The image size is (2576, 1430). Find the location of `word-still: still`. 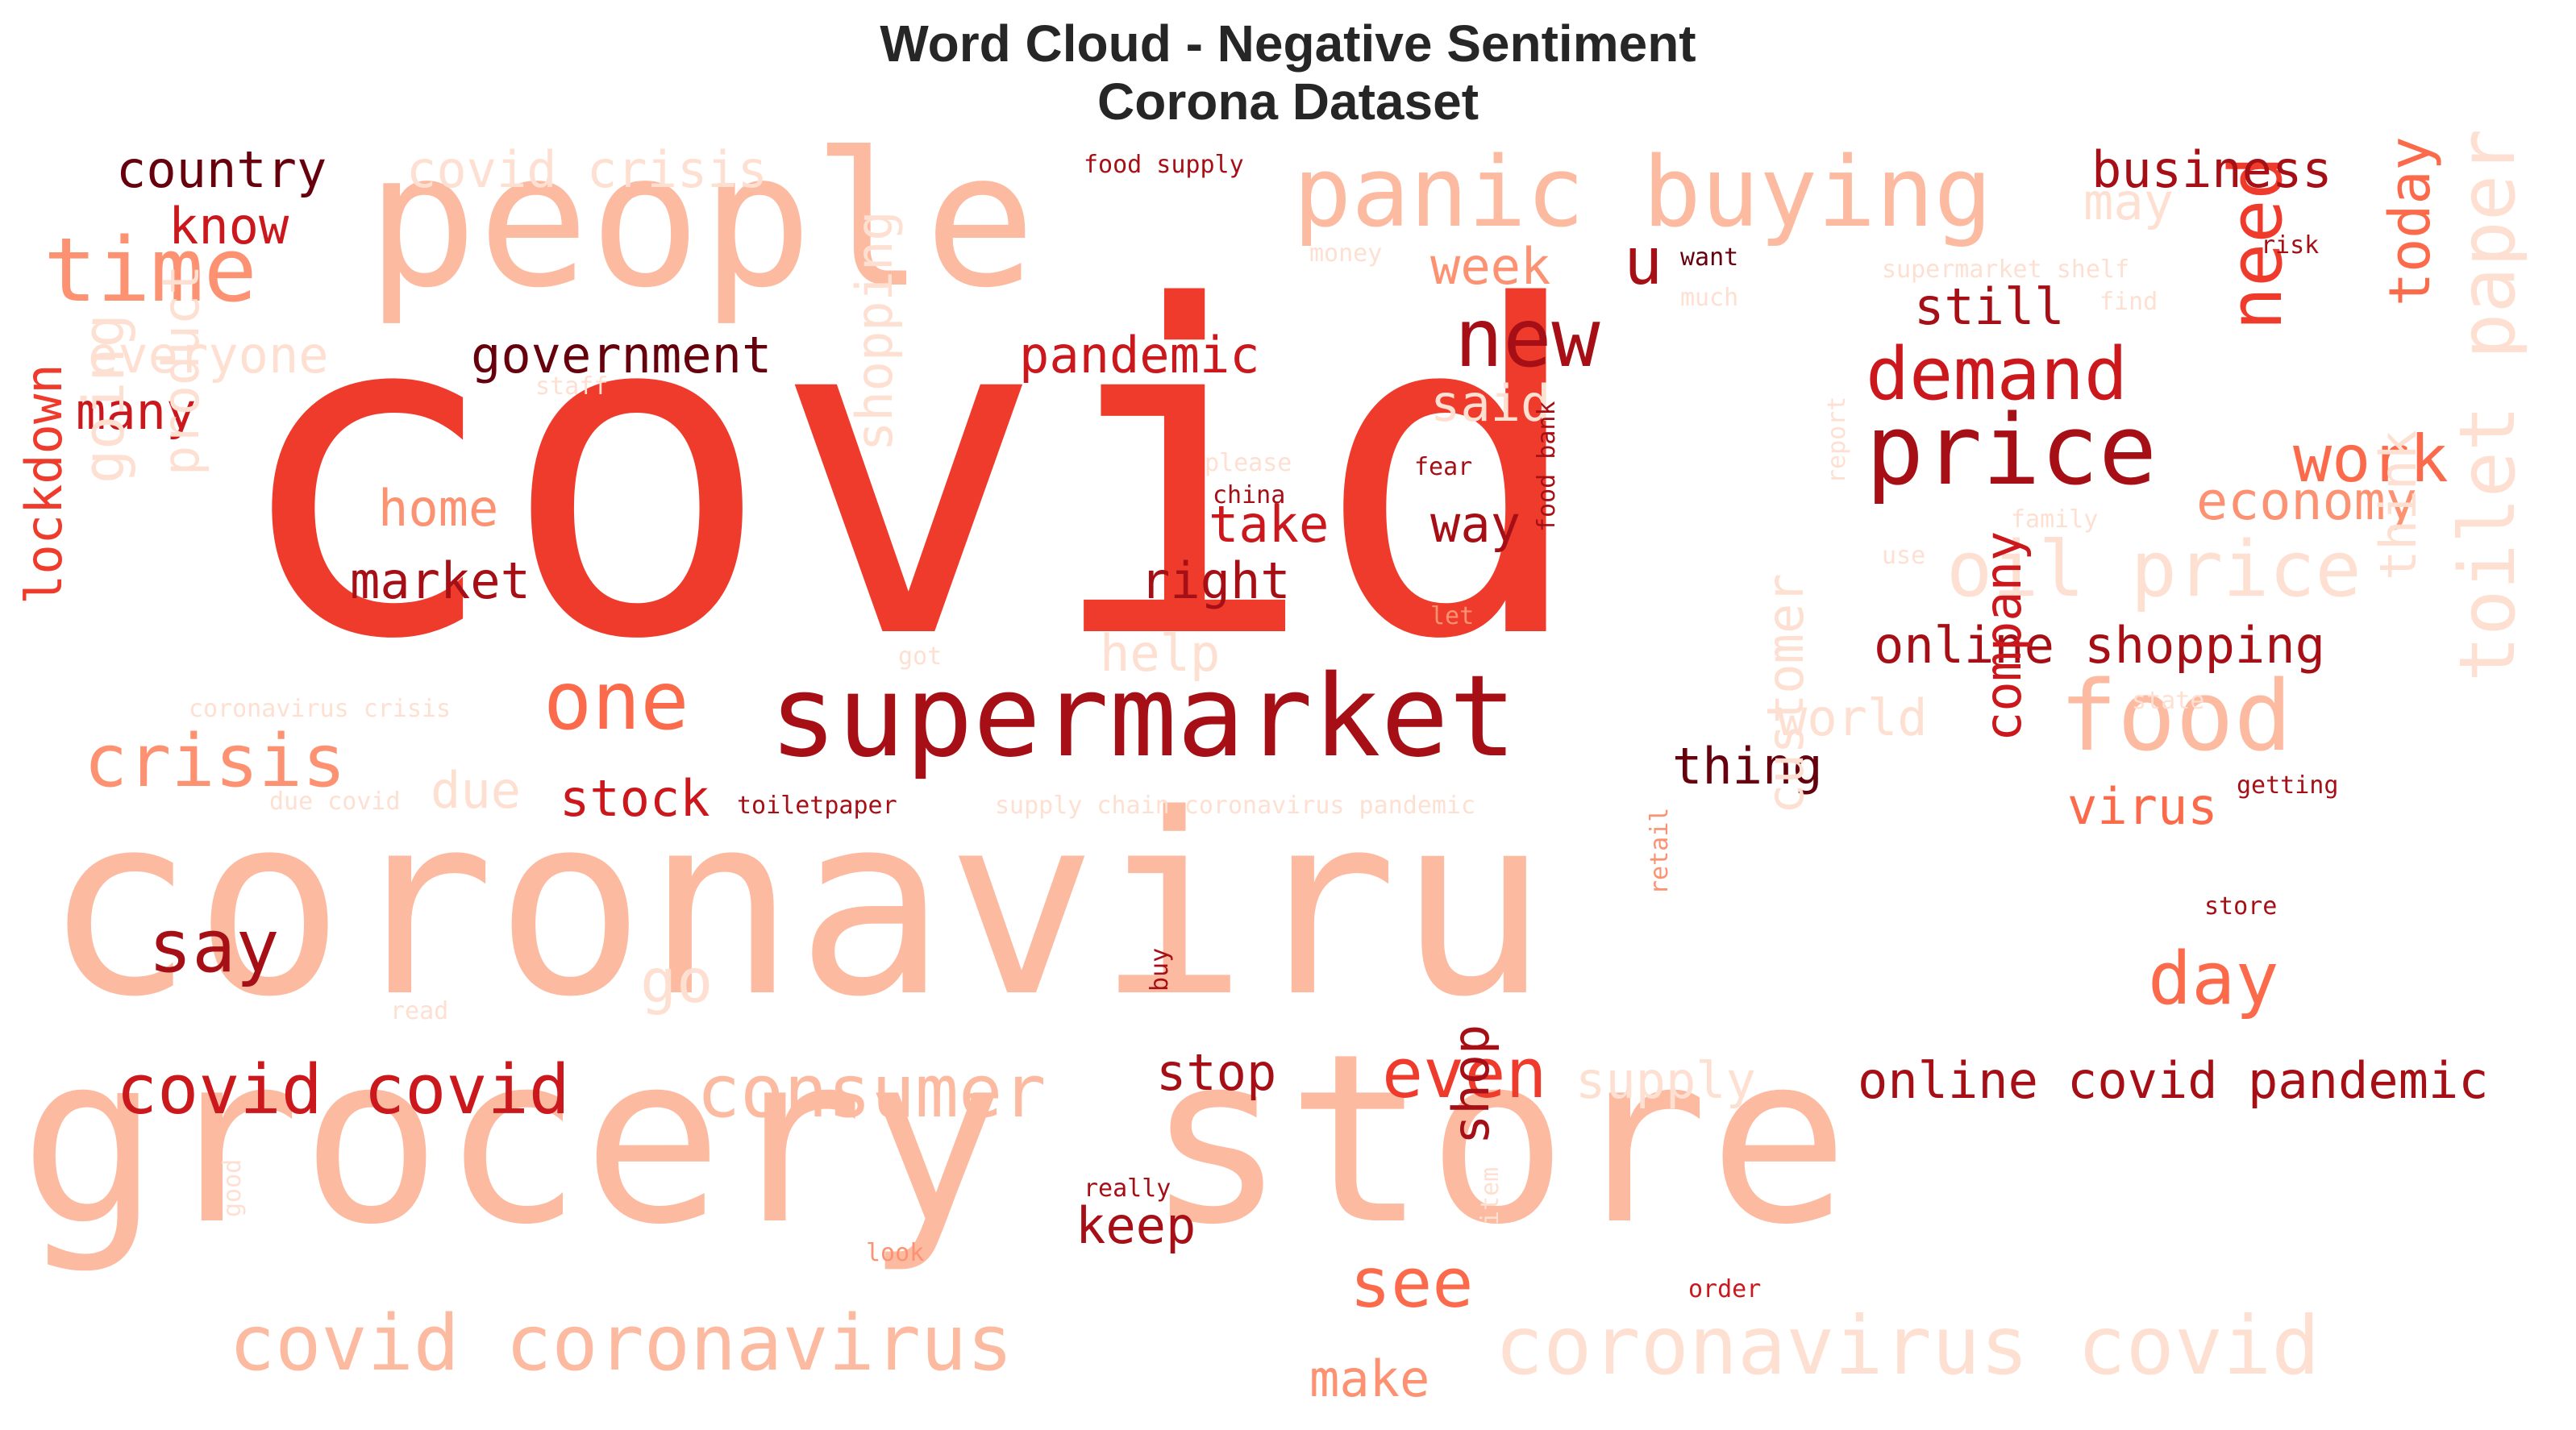

word-still: still is located at coordinates (1989, 306).